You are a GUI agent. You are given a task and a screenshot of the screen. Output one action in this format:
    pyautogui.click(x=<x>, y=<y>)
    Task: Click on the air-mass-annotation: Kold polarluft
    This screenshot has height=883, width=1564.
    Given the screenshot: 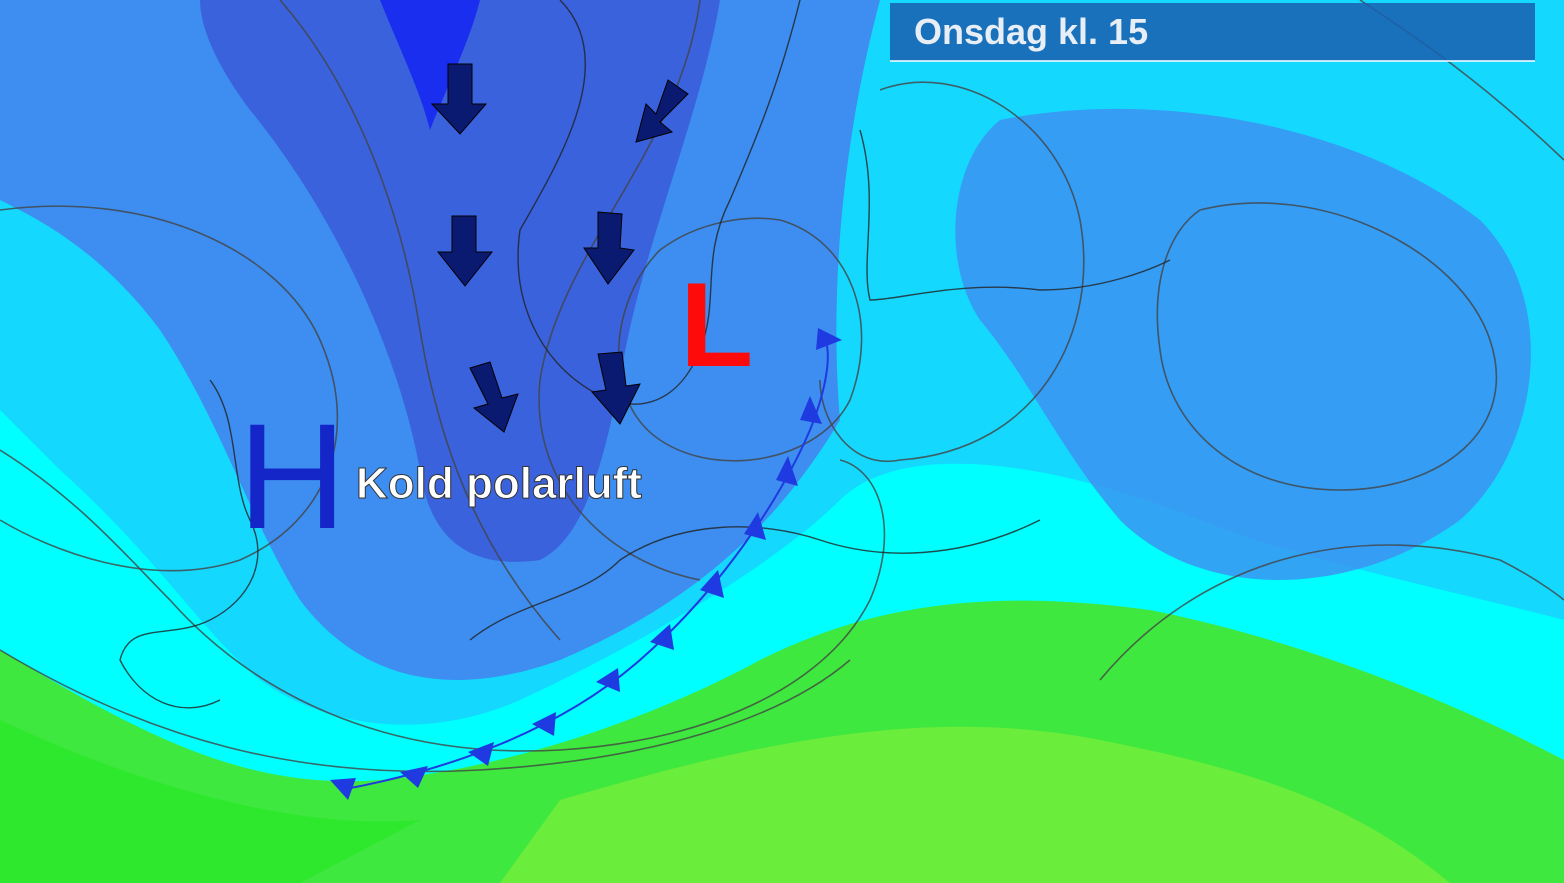 What is the action you would take?
    pyautogui.click(x=499, y=483)
    